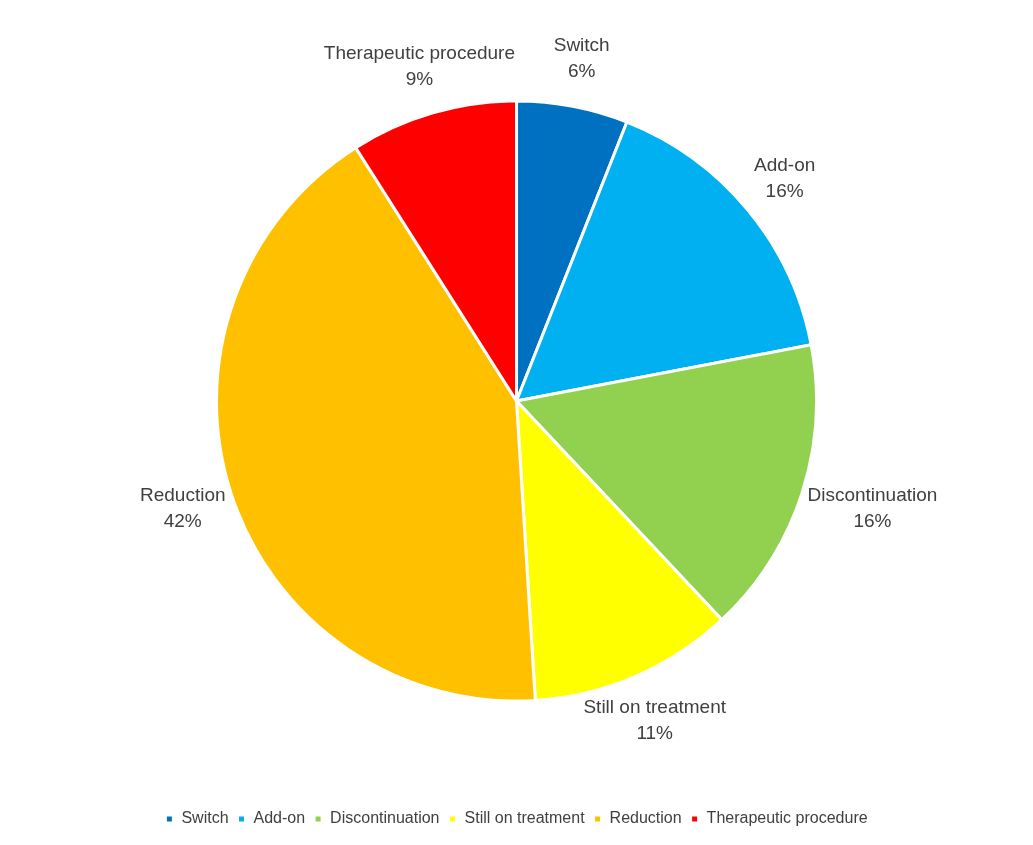 The height and width of the screenshot is (845, 1033). I want to click on legend-label: Therapeutic procedure, so click(787, 818).